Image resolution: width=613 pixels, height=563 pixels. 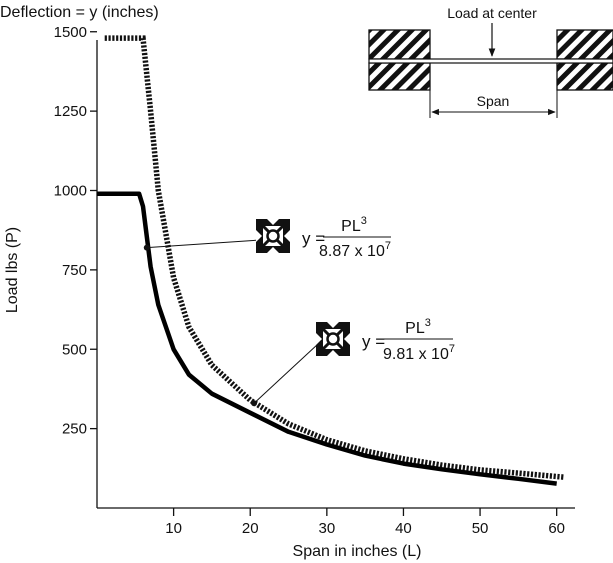 What do you see at coordinates (354, 225) in the screenshot?
I see `formula-solid-numerator: PL3` at bounding box center [354, 225].